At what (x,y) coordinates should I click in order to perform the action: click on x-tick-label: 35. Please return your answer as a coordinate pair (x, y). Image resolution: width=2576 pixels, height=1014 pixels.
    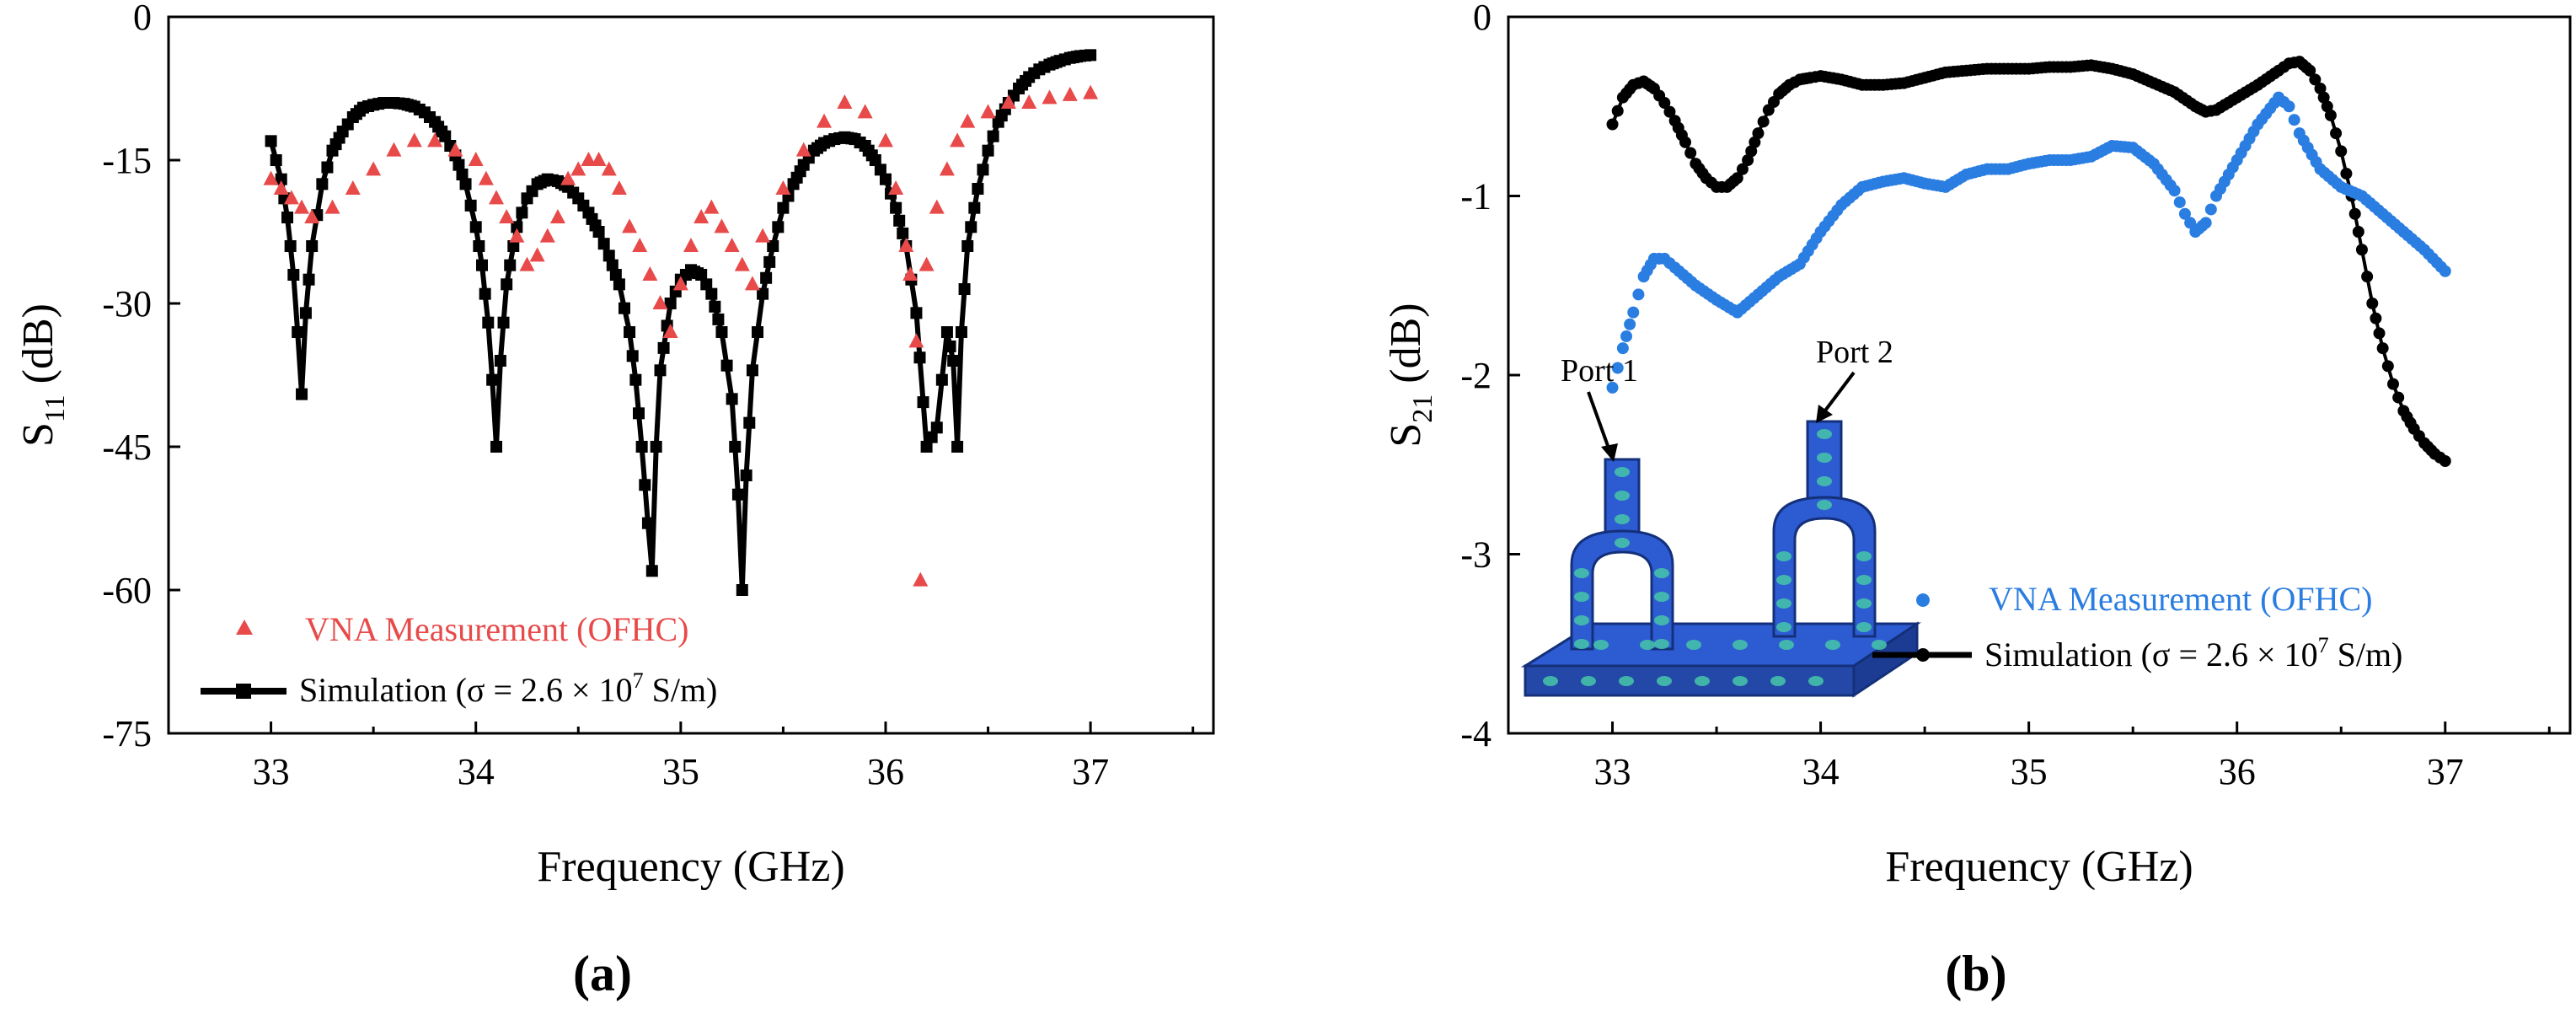
    Looking at the image, I should click on (2030, 771).